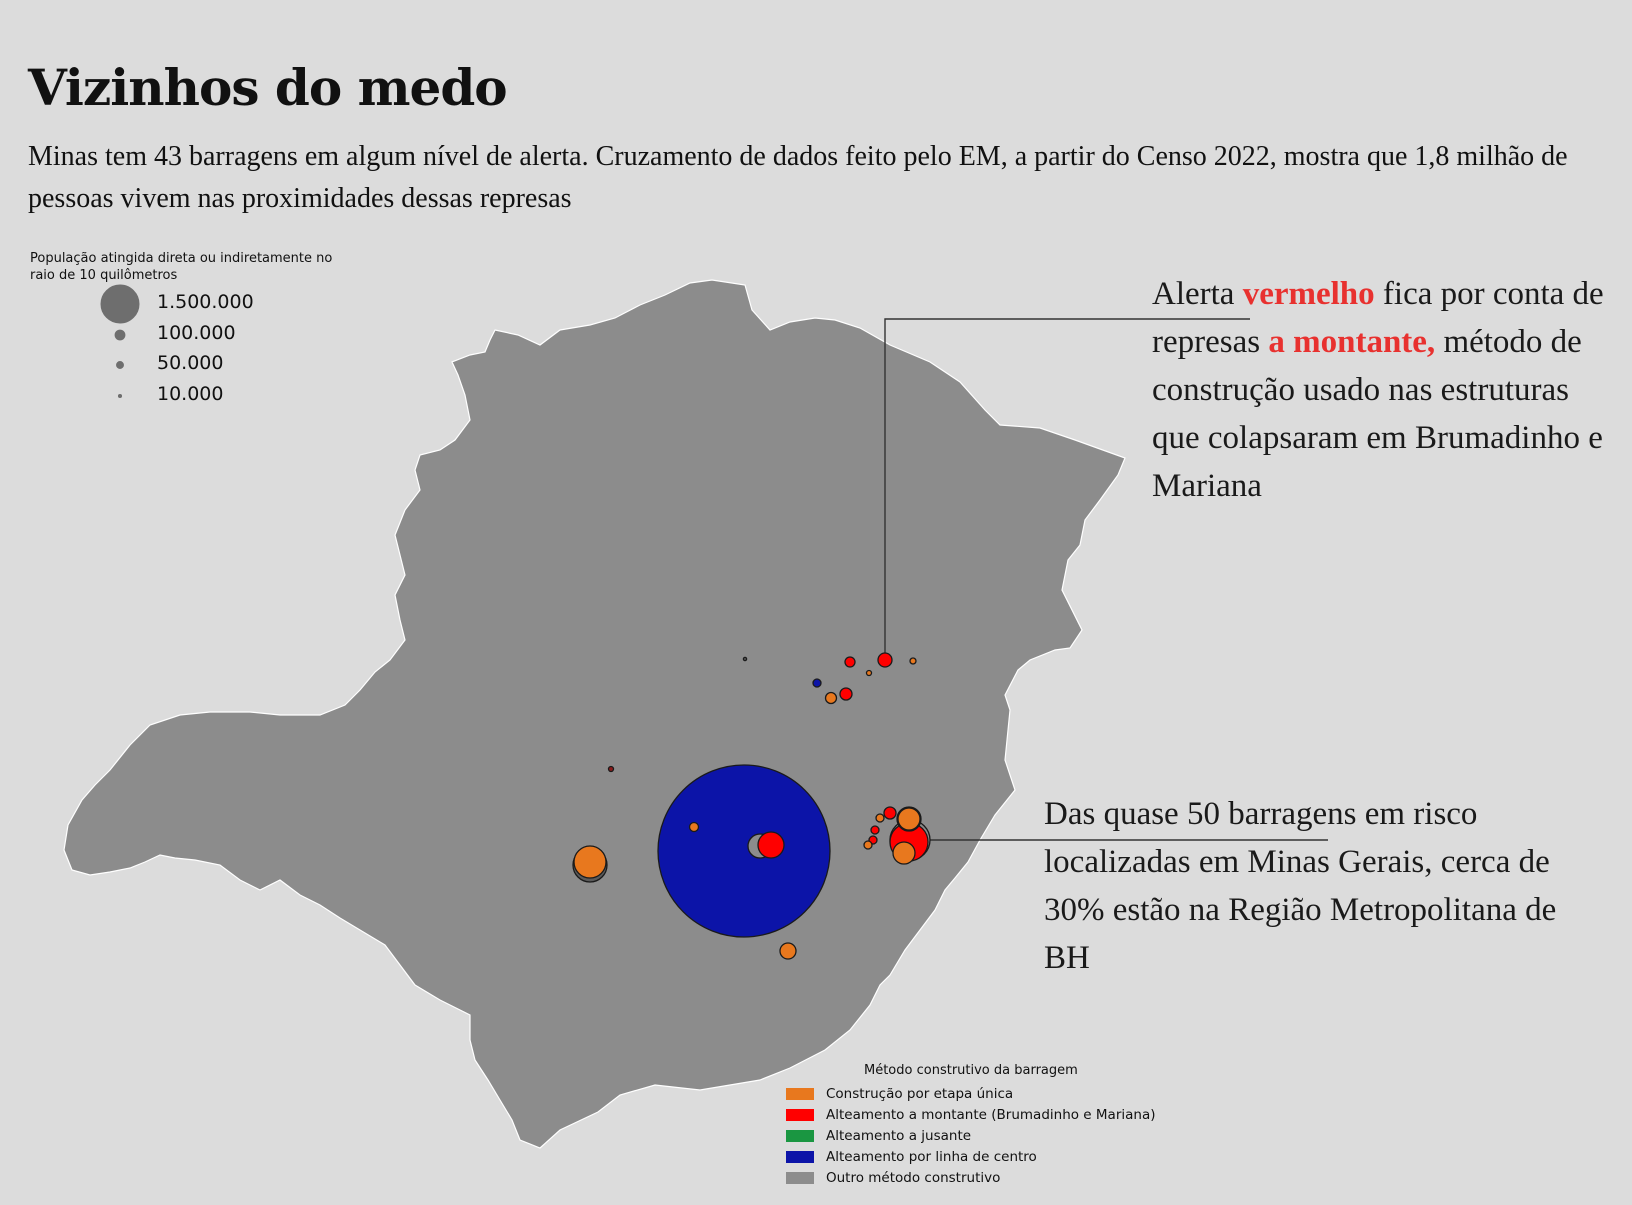  I want to click on size-legend-label: 10.000, so click(190, 394).